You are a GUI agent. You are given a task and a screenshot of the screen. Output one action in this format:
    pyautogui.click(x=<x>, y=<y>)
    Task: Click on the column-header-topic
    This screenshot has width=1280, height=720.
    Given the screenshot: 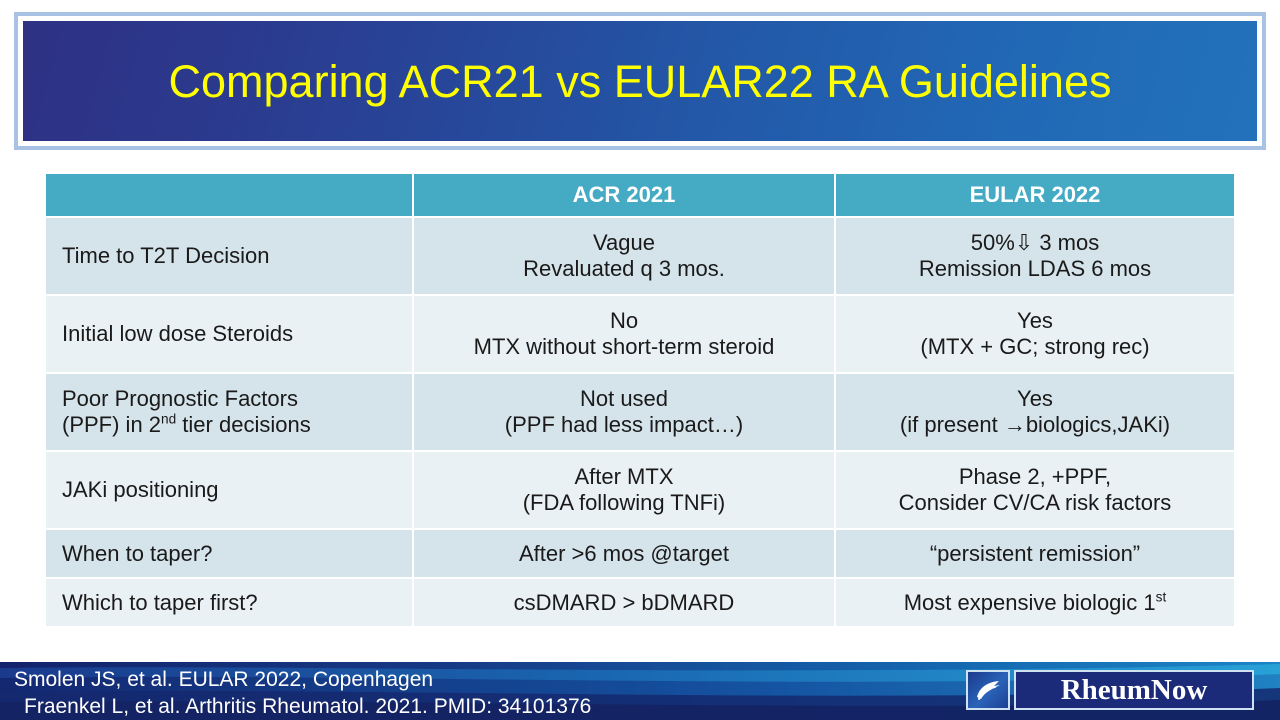 What is the action you would take?
    pyautogui.click(x=230, y=196)
    